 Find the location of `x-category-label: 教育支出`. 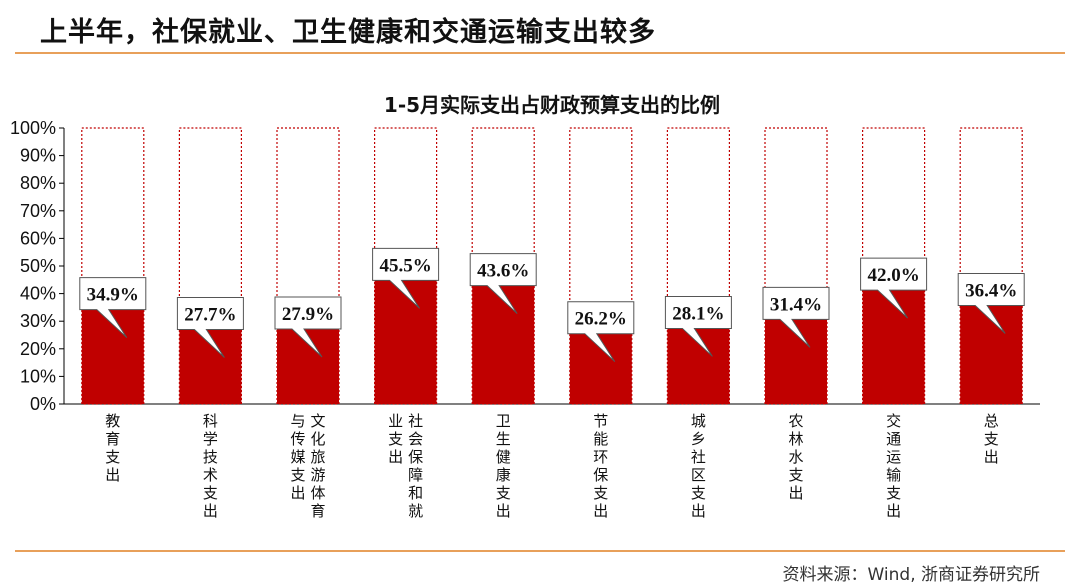

x-category-label: 教育支出 is located at coordinates (112, 448).